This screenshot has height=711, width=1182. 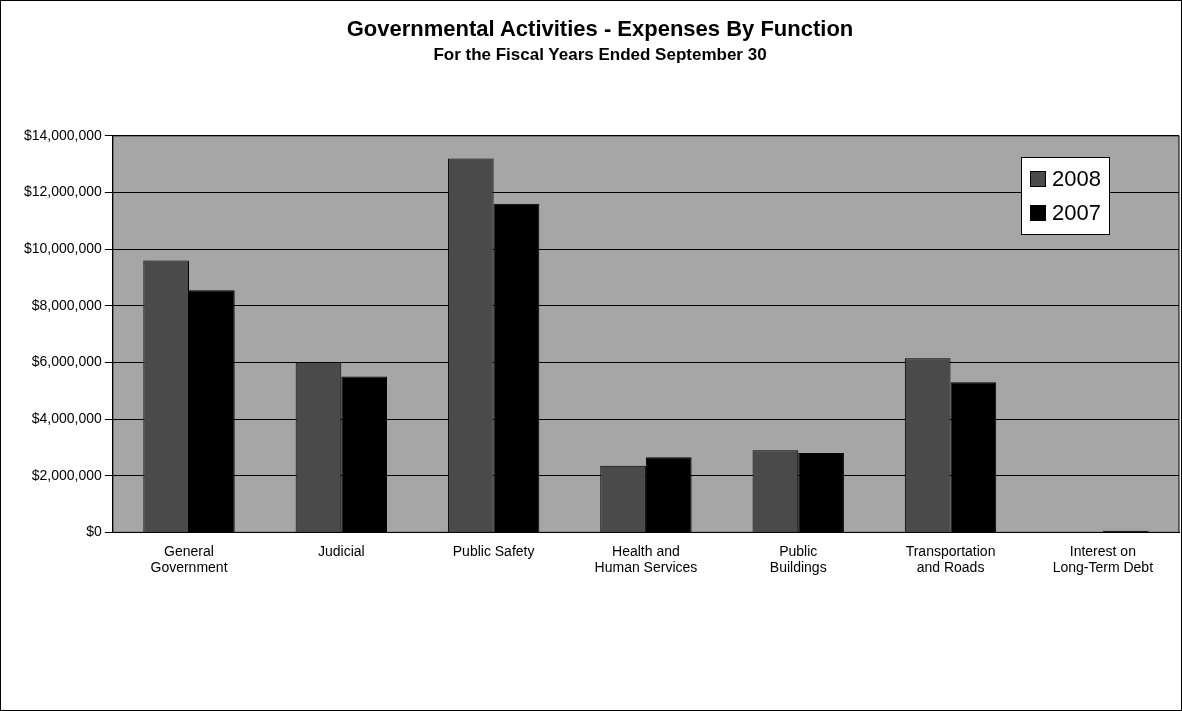 I want to click on y-tick-label: $6,000,000, so click(x=67, y=361).